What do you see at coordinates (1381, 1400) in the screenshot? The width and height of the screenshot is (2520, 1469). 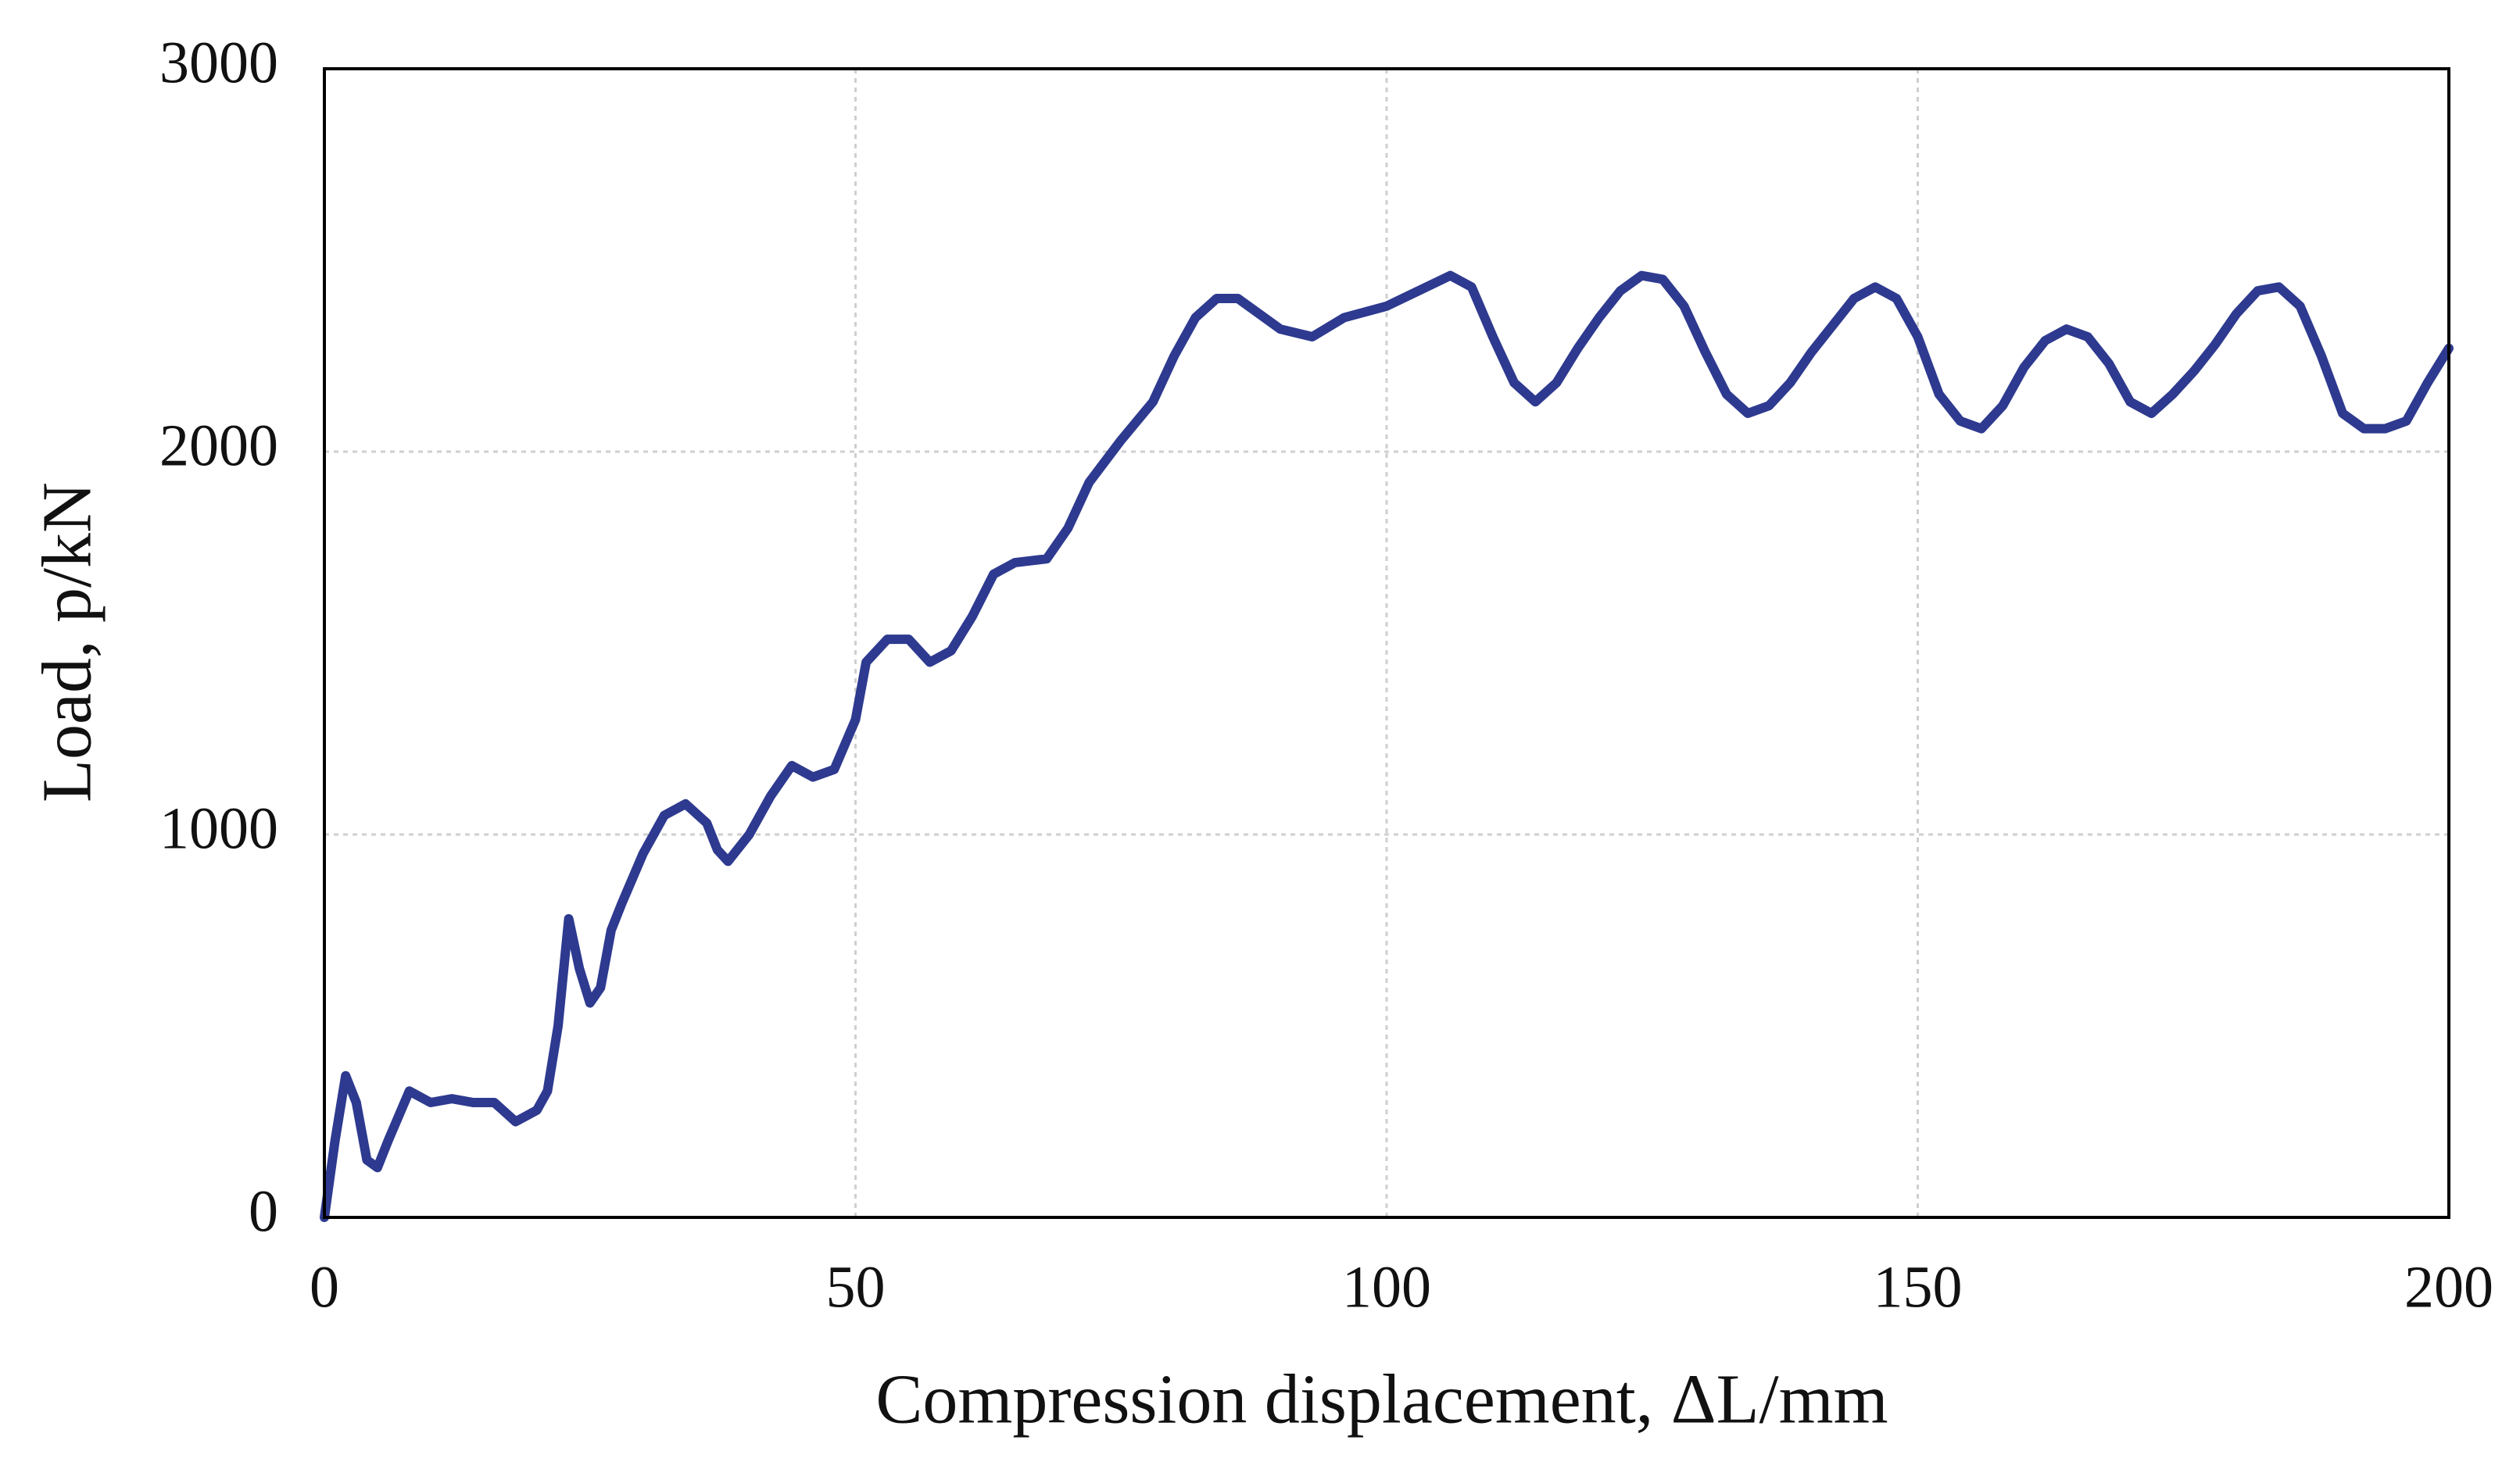 I see `x-axis-label: Compression displacement, ΔL/mm` at bounding box center [1381, 1400].